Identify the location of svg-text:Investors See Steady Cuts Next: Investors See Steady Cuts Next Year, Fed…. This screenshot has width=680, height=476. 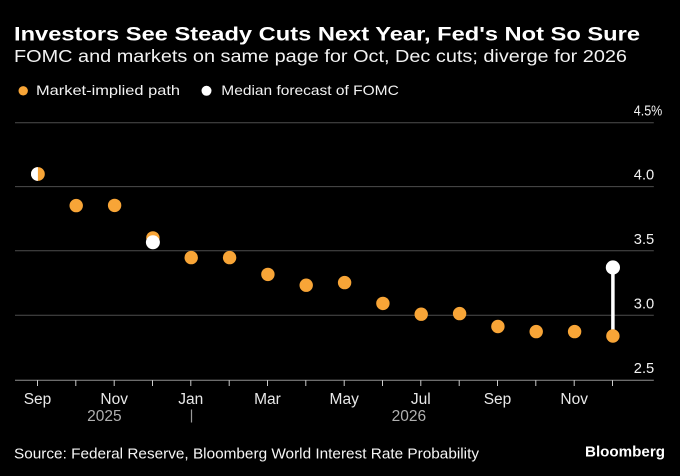
(327, 34).